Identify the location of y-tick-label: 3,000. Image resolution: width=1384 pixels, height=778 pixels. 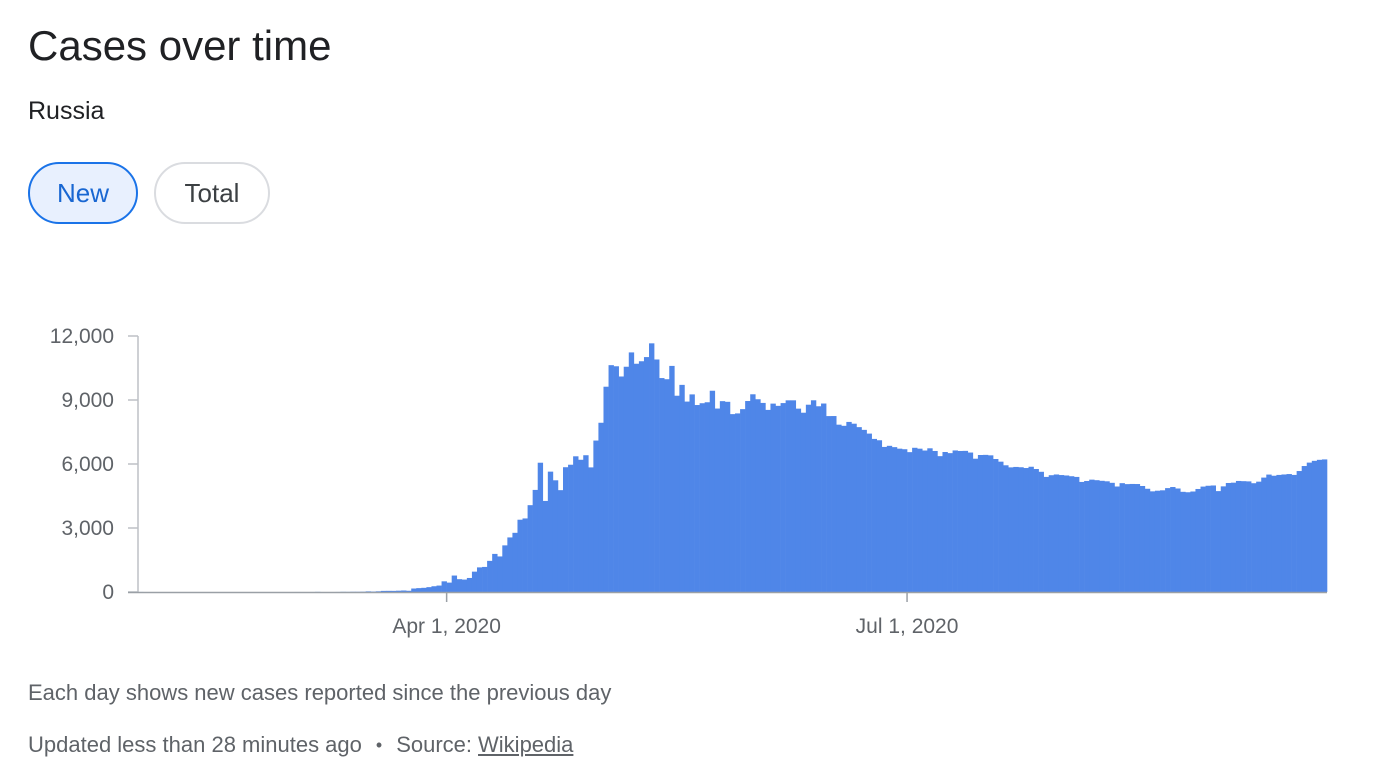
(87, 528).